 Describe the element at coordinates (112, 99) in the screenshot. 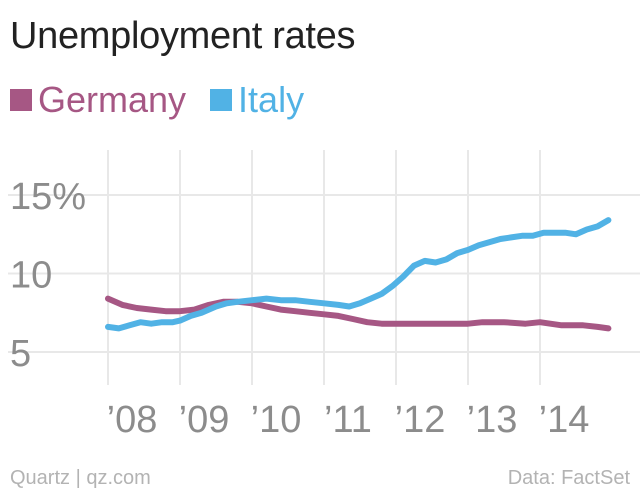

I see `legend-label-germany: Germany` at that location.